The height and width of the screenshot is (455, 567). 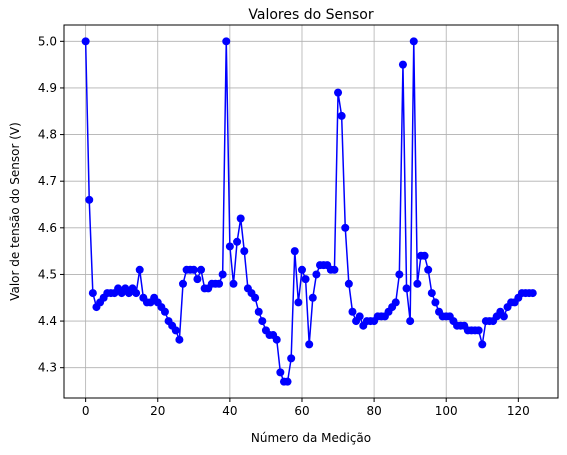 What do you see at coordinates (518, 411) in the screenshot?
I see `x-tick-label: 120` at bounding box center [518, 411].